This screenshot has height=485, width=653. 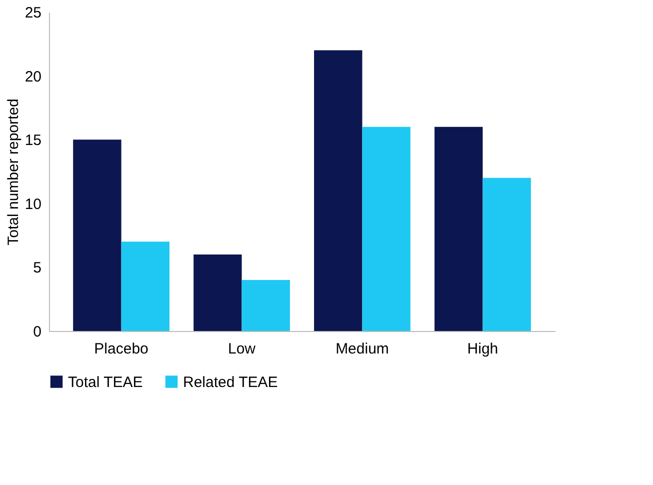 What do you see at coordinates (33, 204) in the screenshot?
I see `y-tick-label: 10` at bounding box center [33, 204].